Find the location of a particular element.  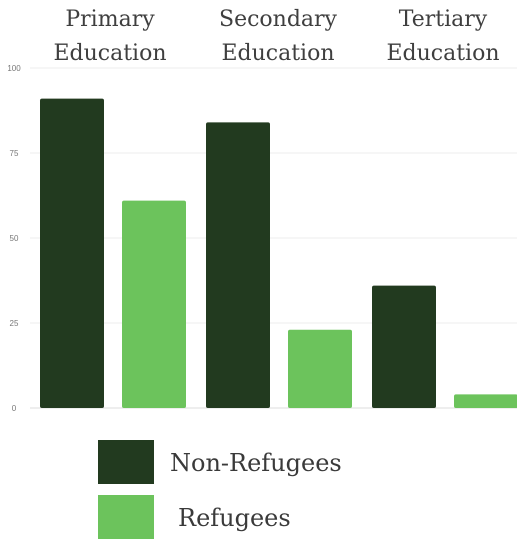

y-tick-label: 75 is located at coordinates (14, 153).